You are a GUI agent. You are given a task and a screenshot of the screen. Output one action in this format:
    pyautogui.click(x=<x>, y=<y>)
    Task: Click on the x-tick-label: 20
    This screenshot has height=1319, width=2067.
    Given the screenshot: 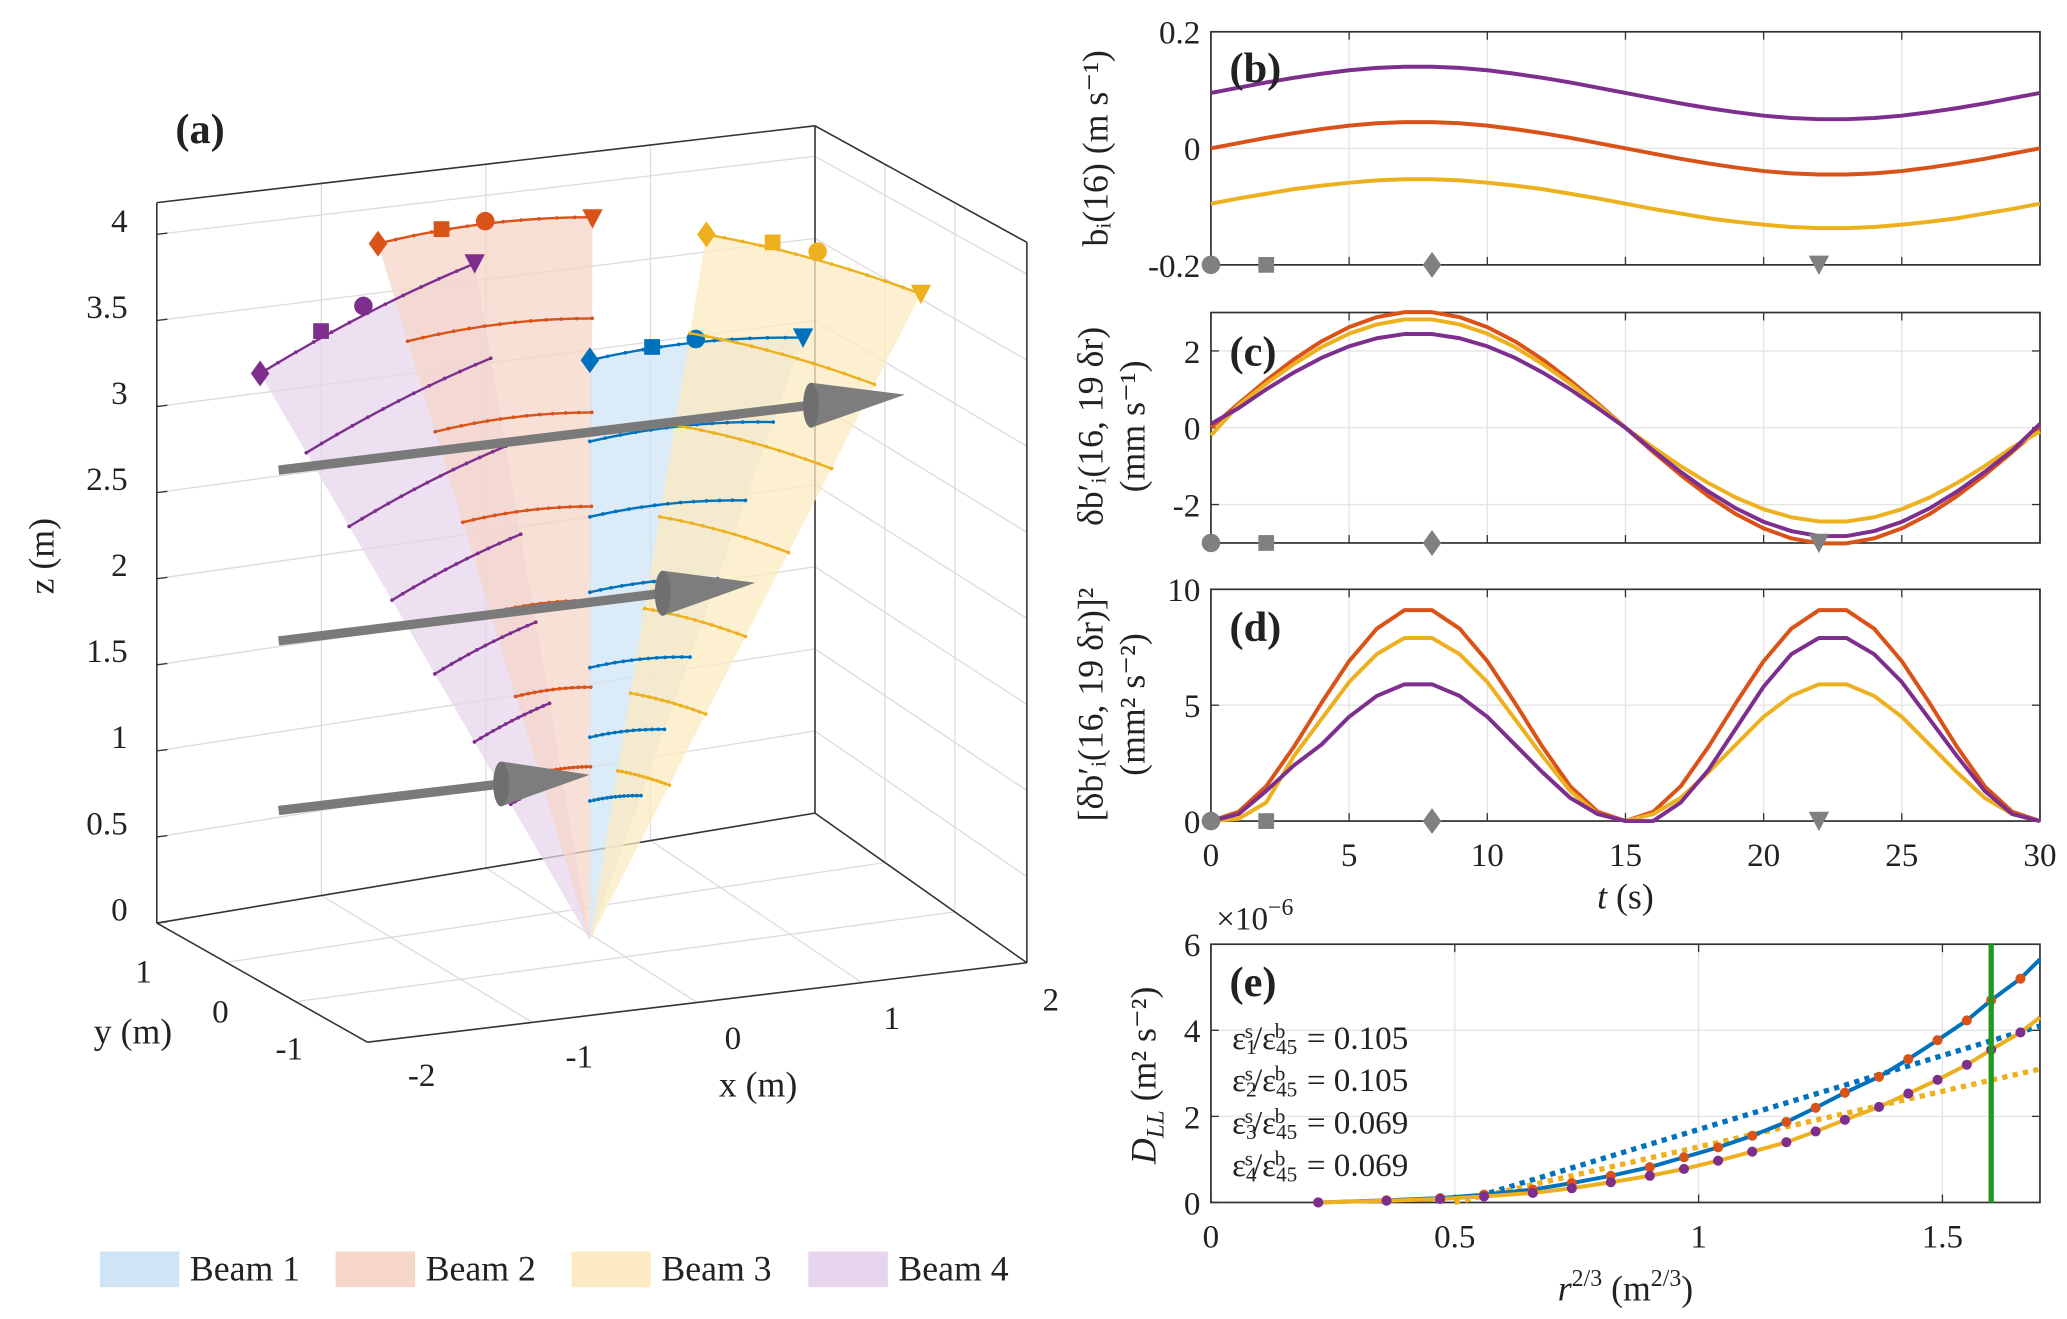 What is the action you would take?
    pyautogui.click(x=1763, y=856)
    